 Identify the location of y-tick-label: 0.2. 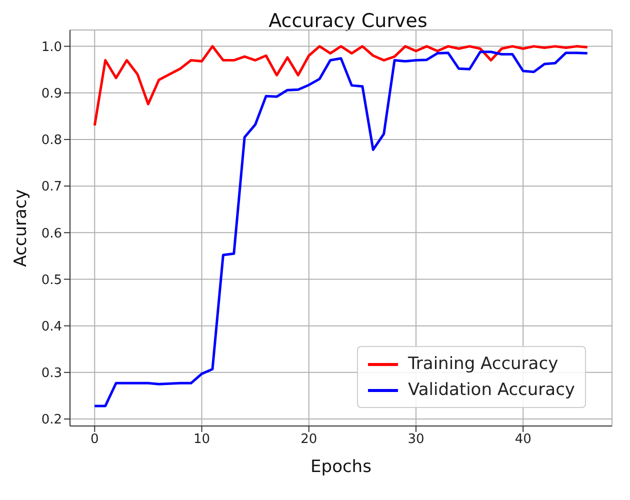
(51, 420).